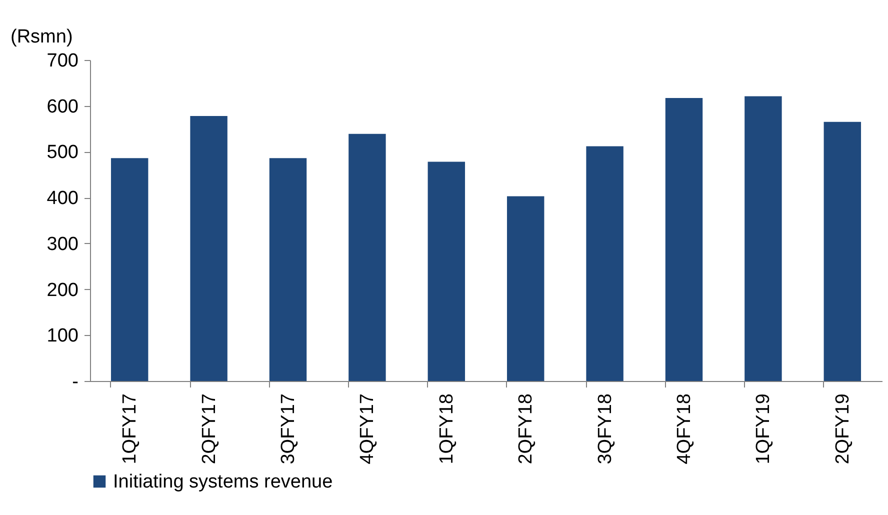 The height and width of the screenshot is (515, 888). Describe the element at coordinates (62, 244) in the screenshot. I see `y-tick-label: 300` at that location.